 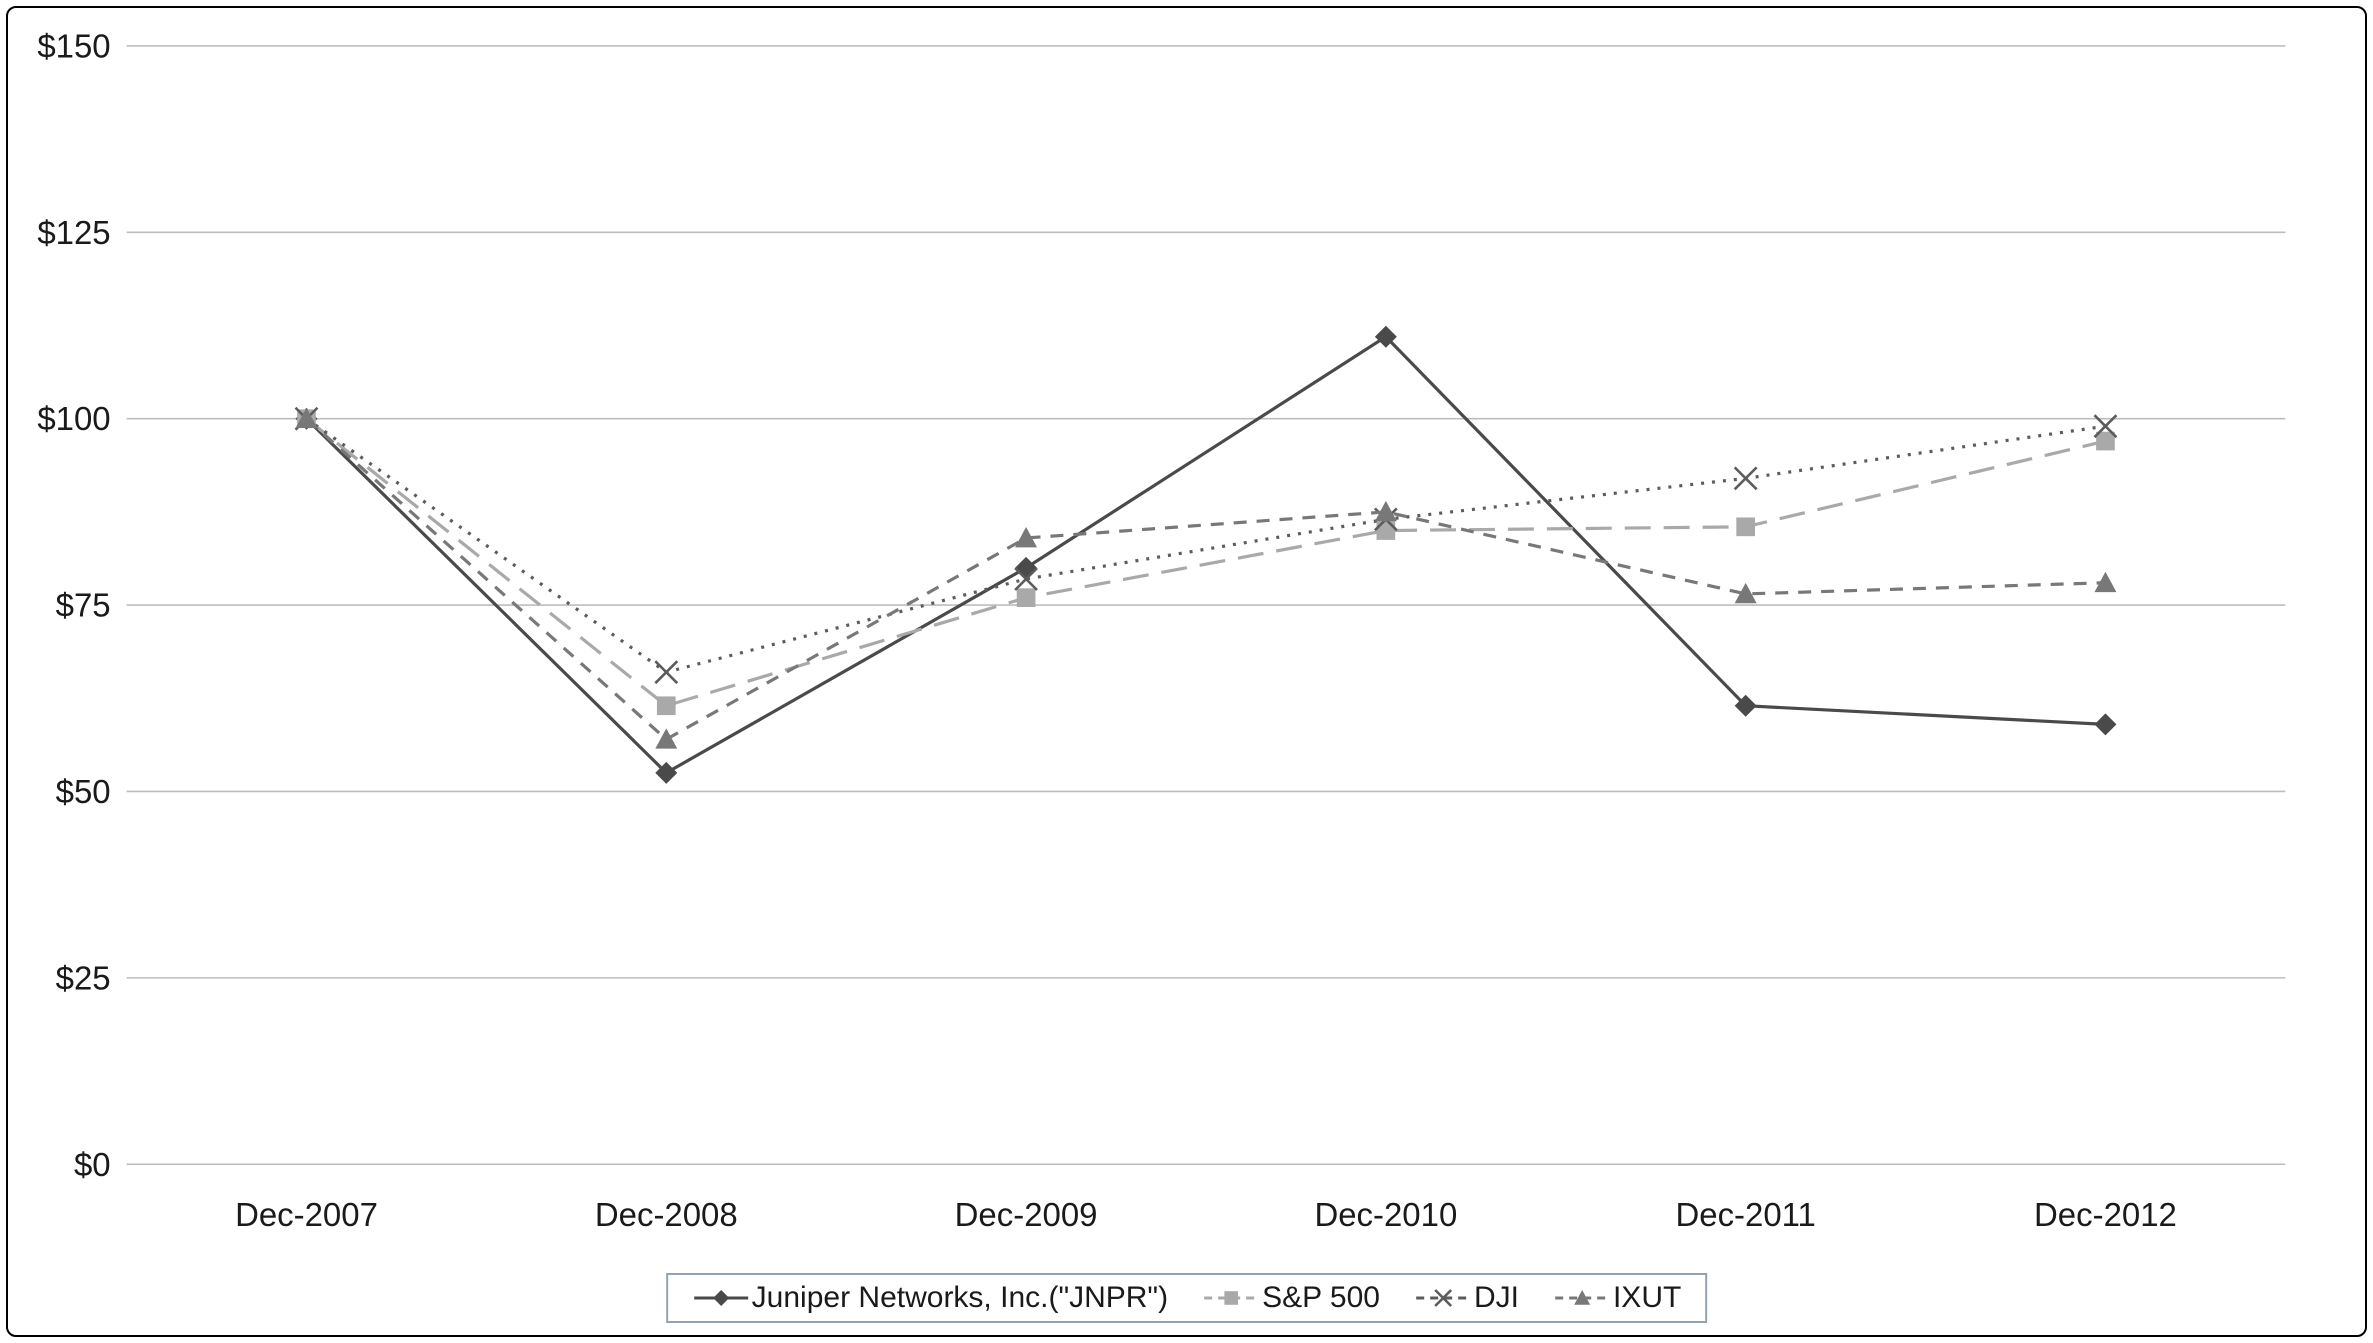 What do you see at coordinates (1496, 1297) in the screenshot?
I see `legend-label: DJI` at bounding box center [1496, 1297].